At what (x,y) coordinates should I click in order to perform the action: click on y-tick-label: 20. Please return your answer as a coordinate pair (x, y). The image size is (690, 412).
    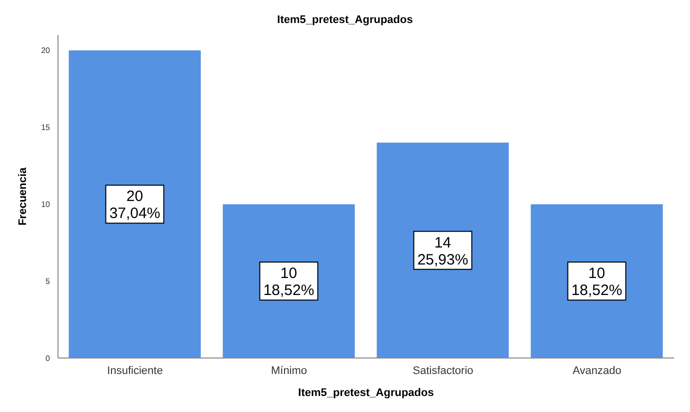
    Looking at the image, I should click on (46, 51).